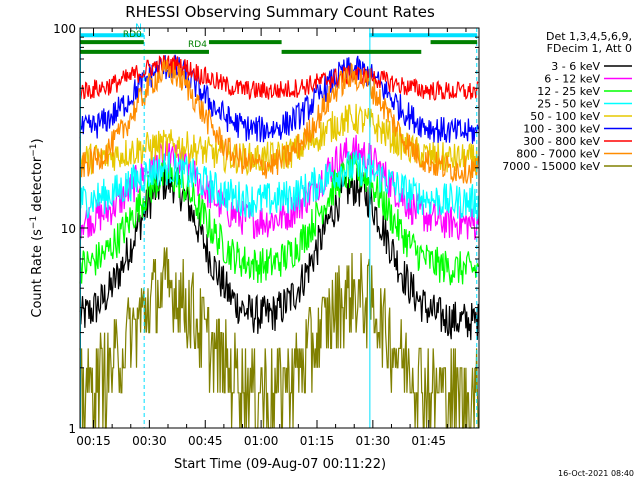  Describe the element at coordinates (261, 441) in the screenshot. I see `x-tick-label: 01:00` at that location.